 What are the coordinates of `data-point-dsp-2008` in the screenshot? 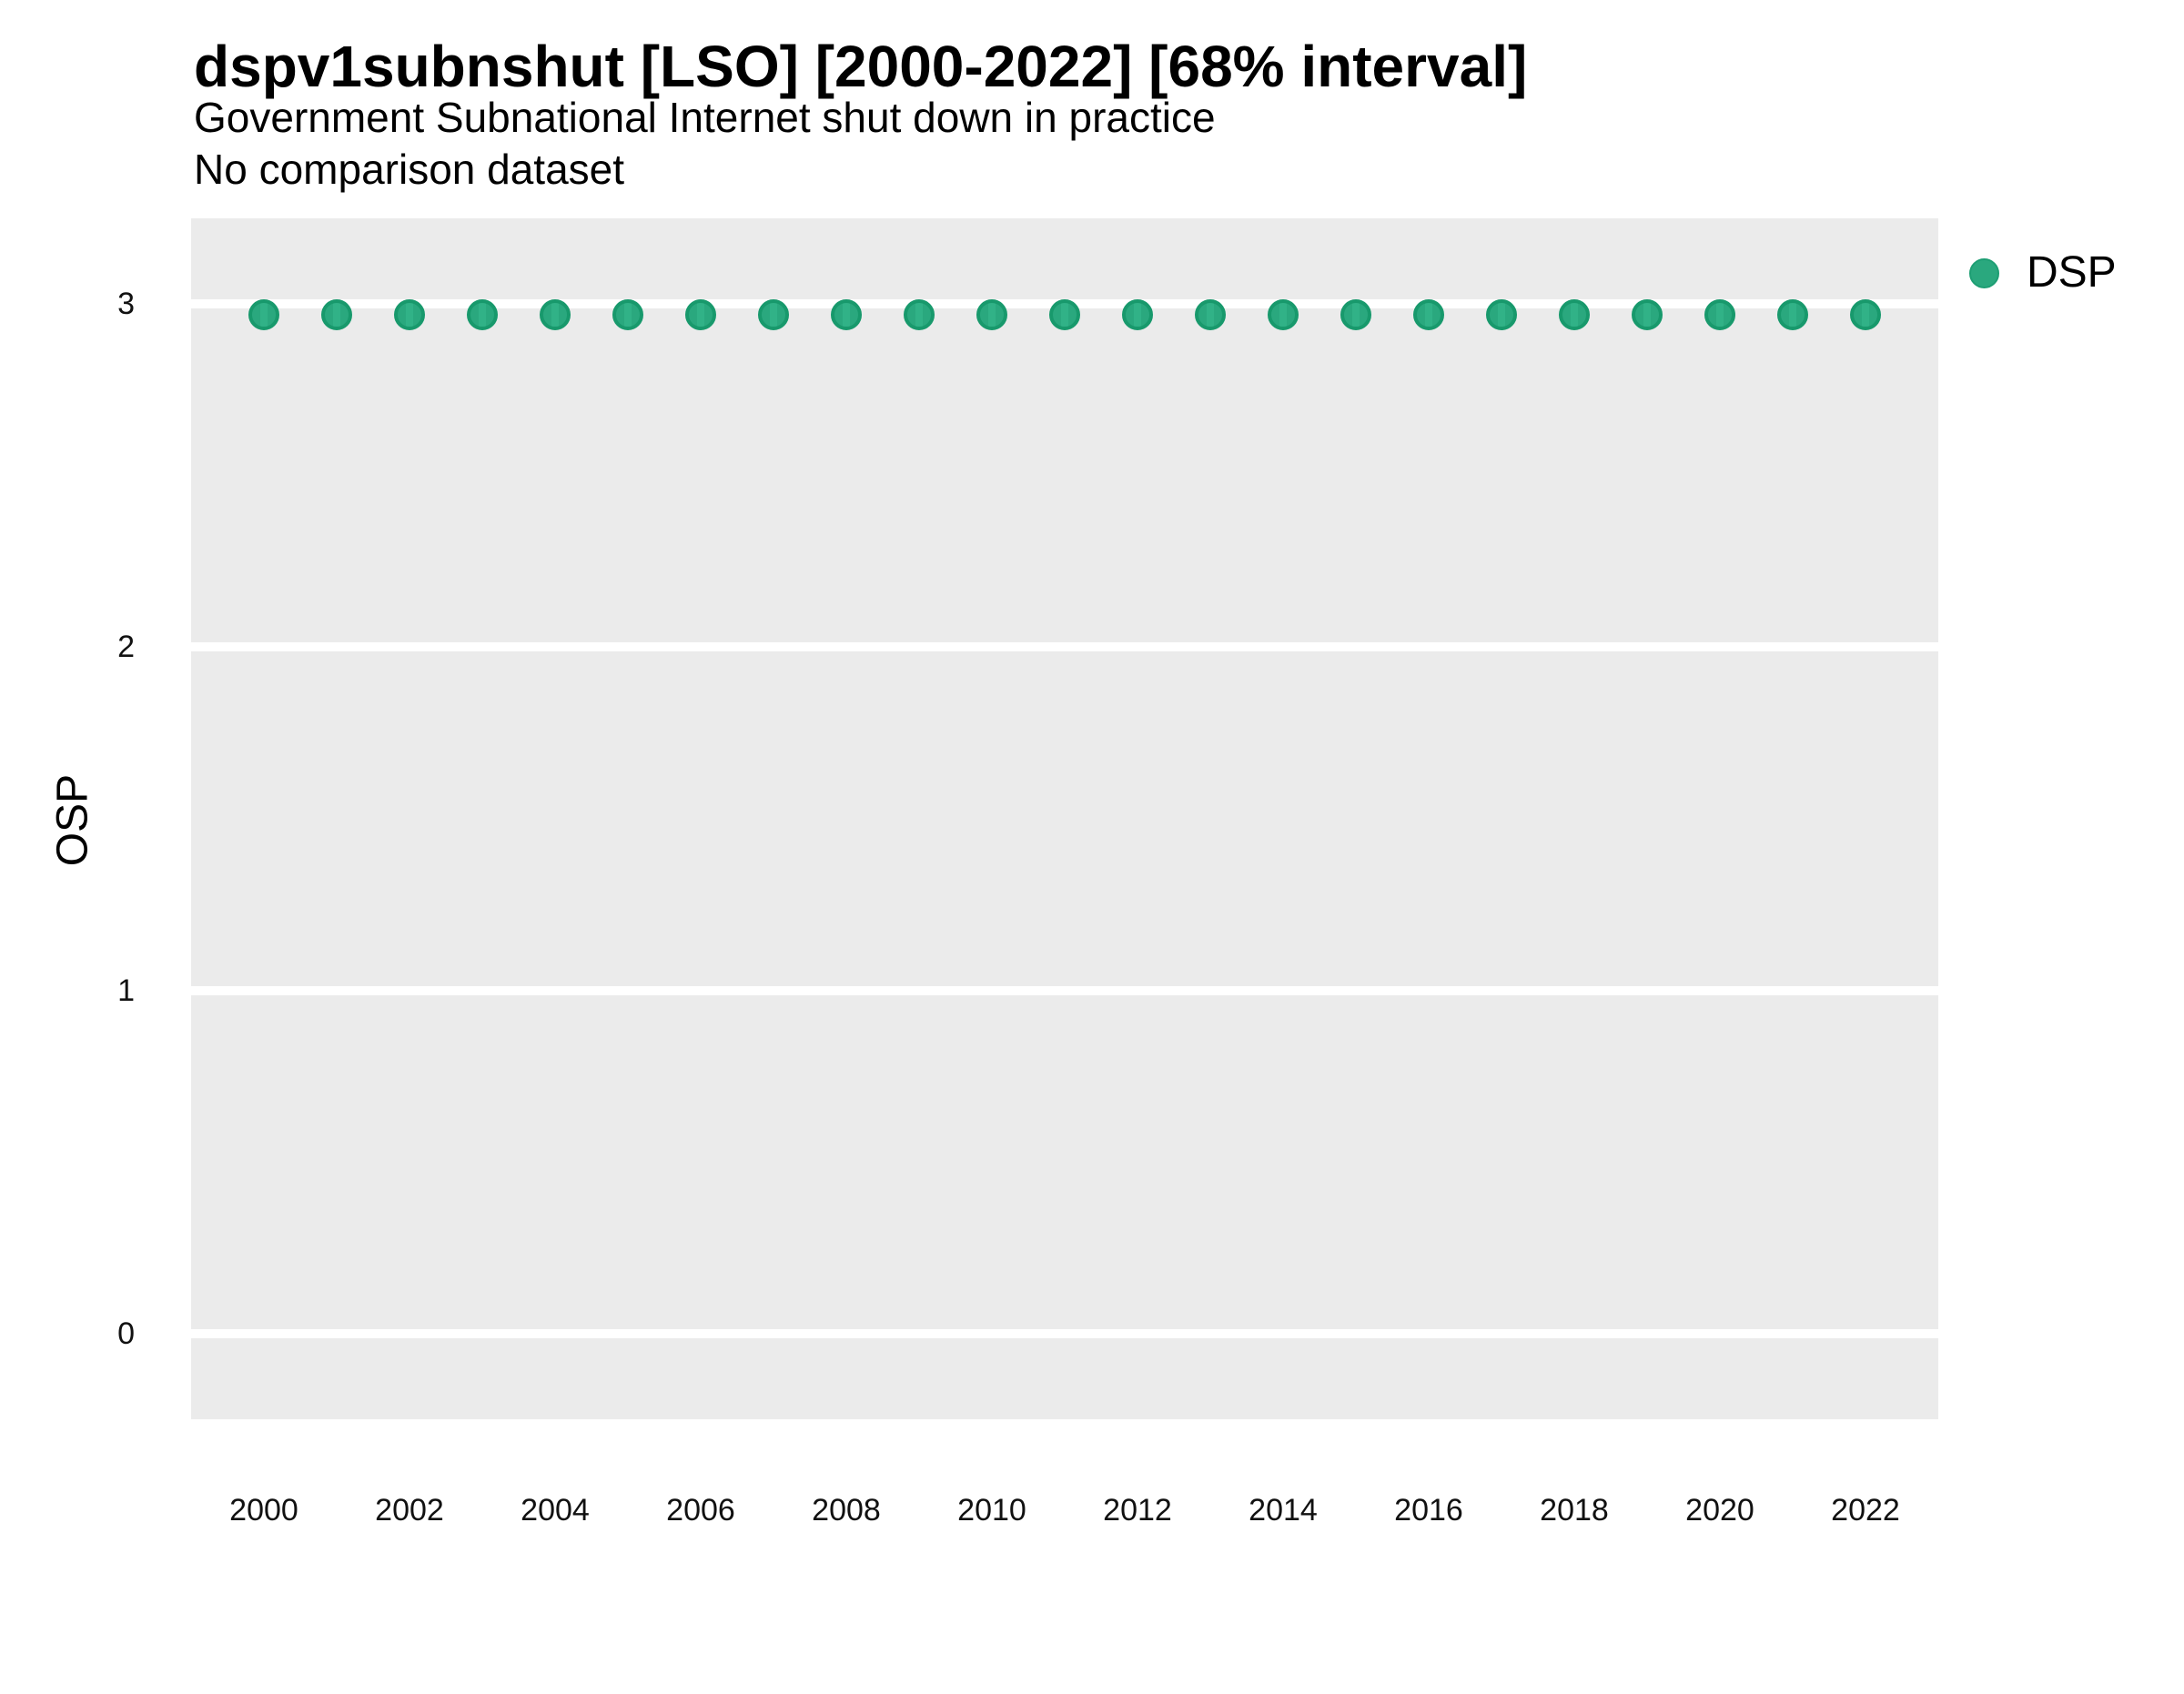 It's located at (847, 314).